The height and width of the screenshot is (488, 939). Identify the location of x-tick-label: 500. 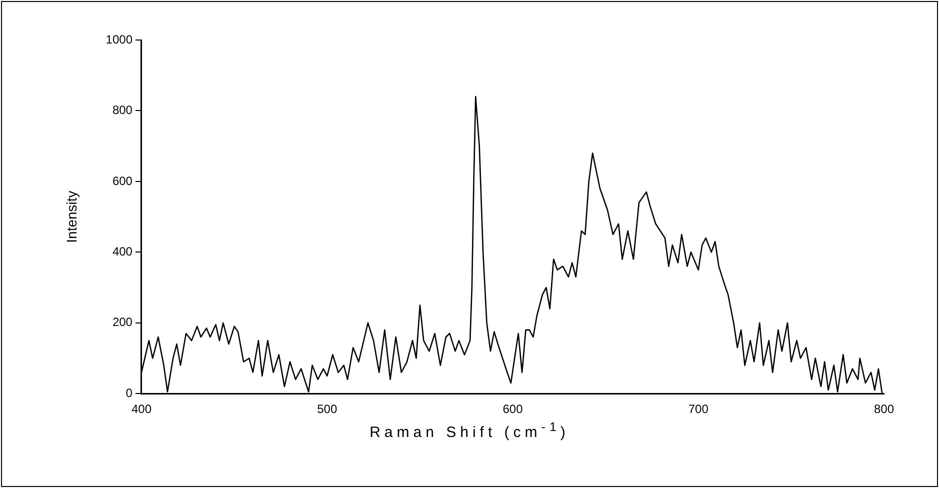
(327, 409).